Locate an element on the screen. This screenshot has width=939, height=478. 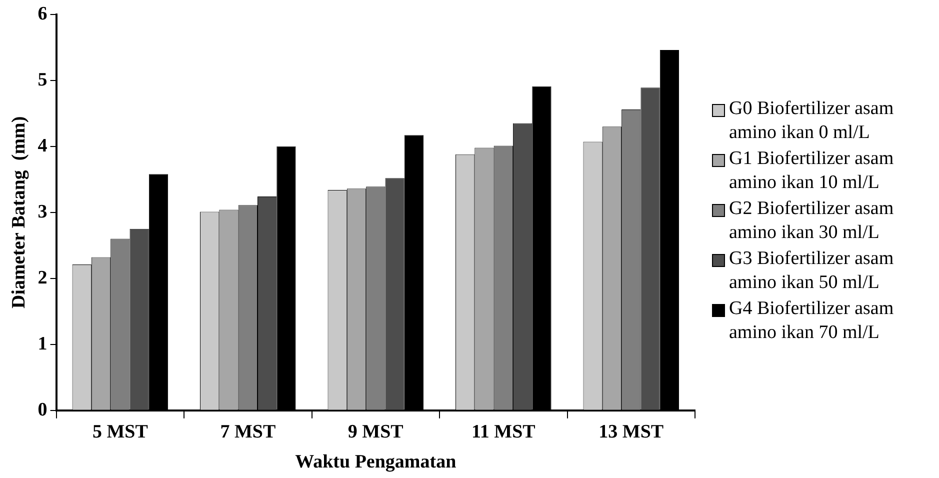
y-tick-label: 2 is located at coordinates (43, 277).